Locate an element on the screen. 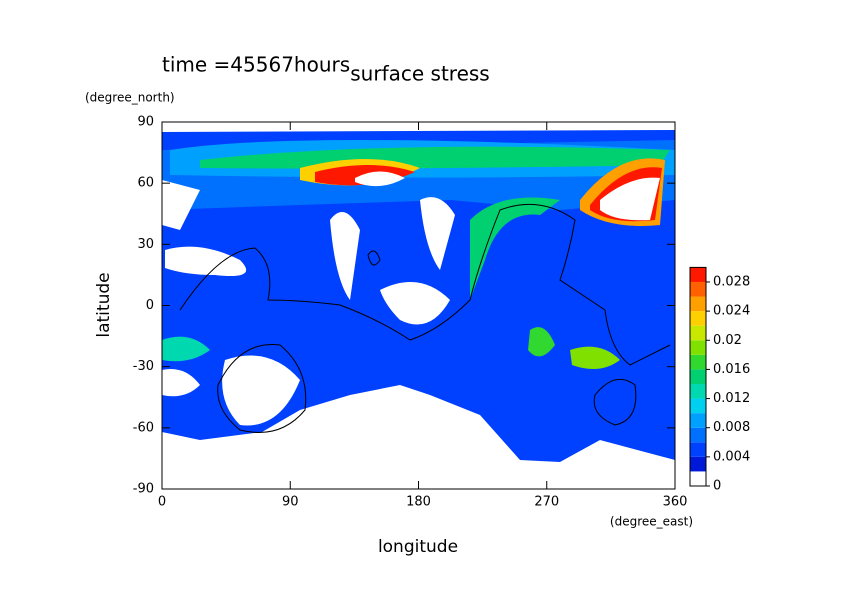 Image resolution: width=842 pixels, height=595 pixels. annotation: time =45567hours is located at coordinates (256, 65).